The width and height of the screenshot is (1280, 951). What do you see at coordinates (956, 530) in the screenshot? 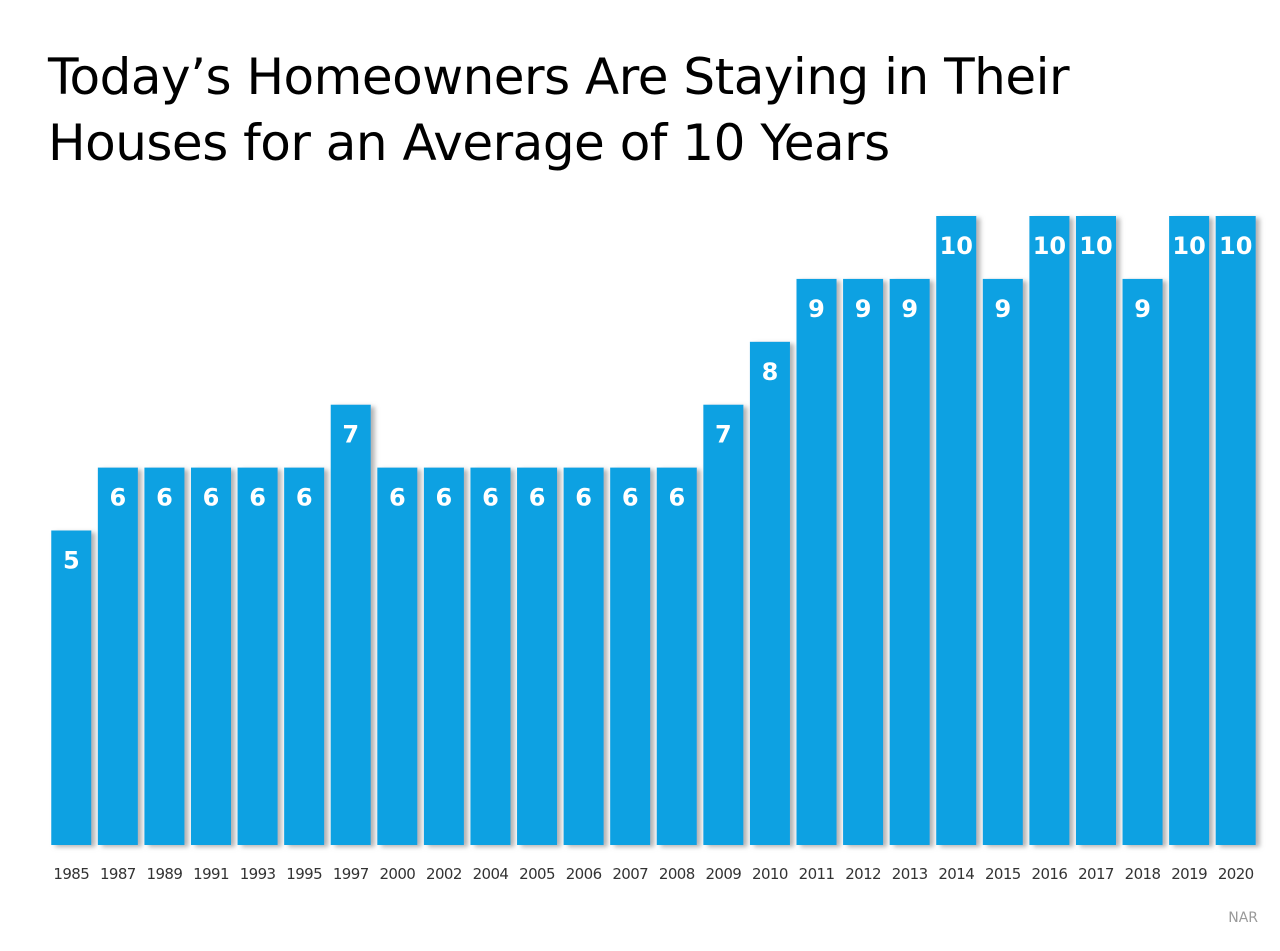
I see `bar-2014` at bounding box center [956, 530].